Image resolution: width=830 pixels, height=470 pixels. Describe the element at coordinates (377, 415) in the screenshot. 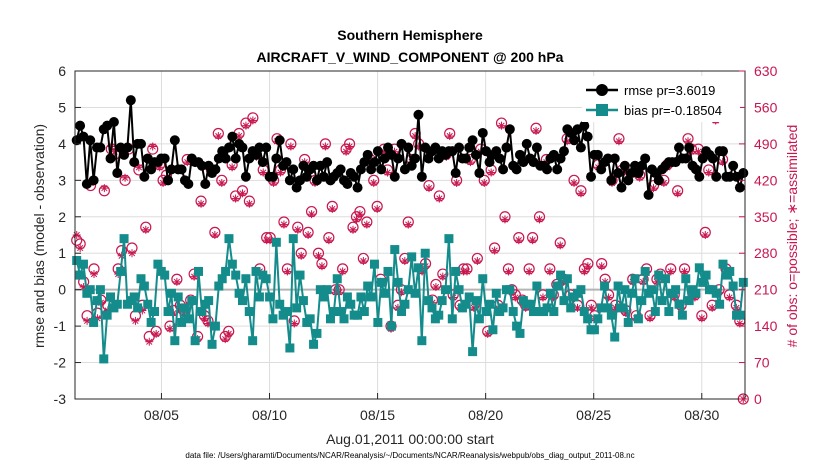

I see `x-tick-label-2: 08/15` at that location.